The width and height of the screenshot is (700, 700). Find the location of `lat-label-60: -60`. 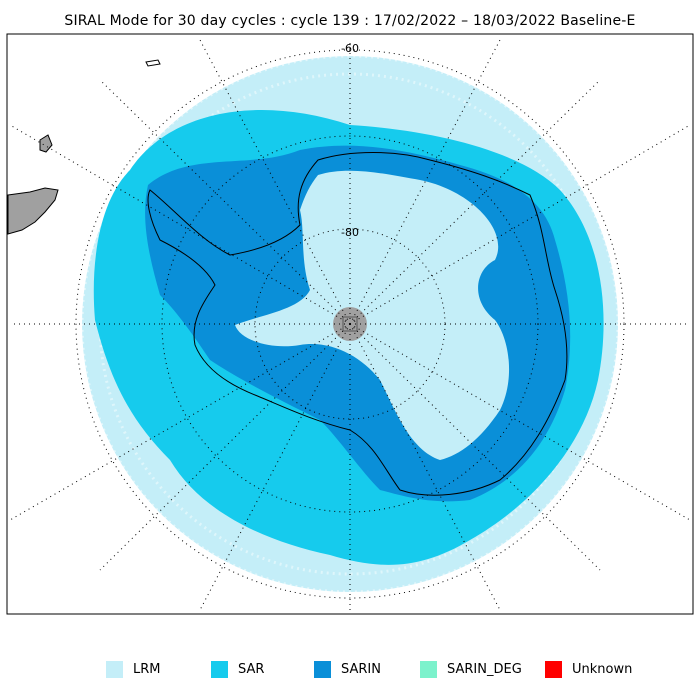

lat-label-60: -60 is located at coordinates (350, 48).